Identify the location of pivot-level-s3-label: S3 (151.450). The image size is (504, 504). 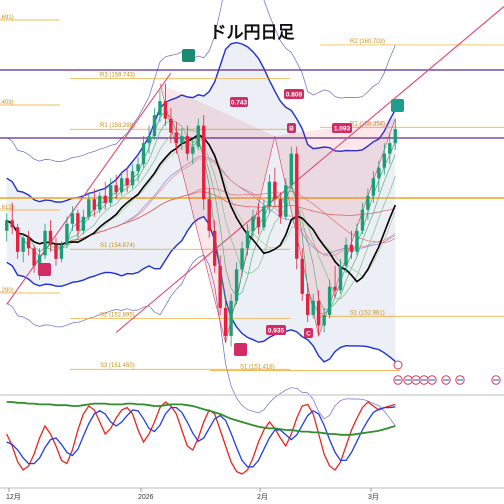
(117, 366).